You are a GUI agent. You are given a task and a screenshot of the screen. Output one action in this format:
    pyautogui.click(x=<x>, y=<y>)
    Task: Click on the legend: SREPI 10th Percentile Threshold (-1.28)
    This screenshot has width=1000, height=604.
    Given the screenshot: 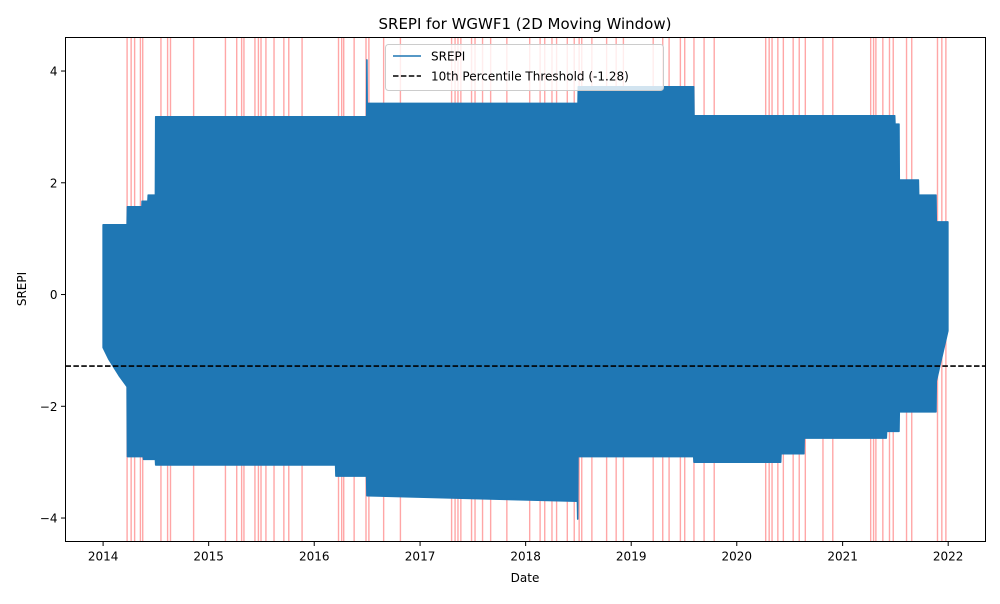 What is the action you would take?
    pyautogui.click(x=524, y=67)
    